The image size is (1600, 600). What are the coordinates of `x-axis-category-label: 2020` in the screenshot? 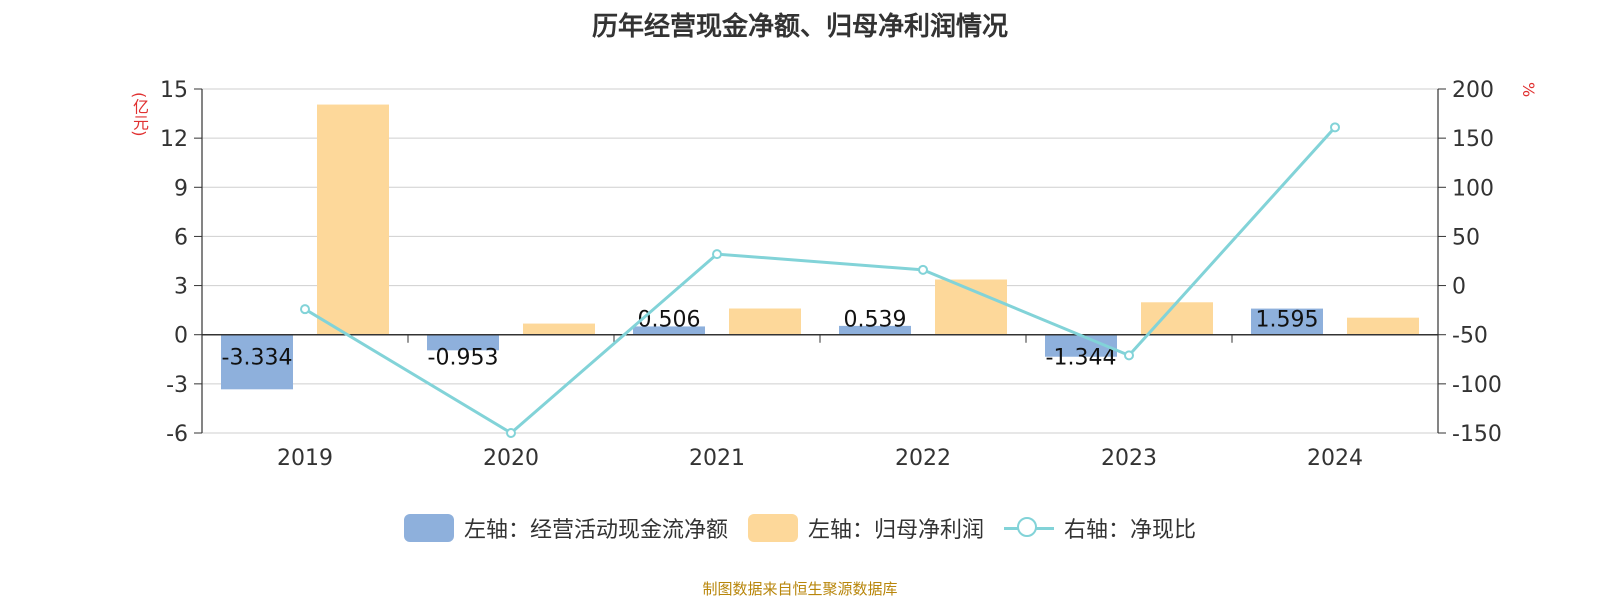 It's located at (511, 458).